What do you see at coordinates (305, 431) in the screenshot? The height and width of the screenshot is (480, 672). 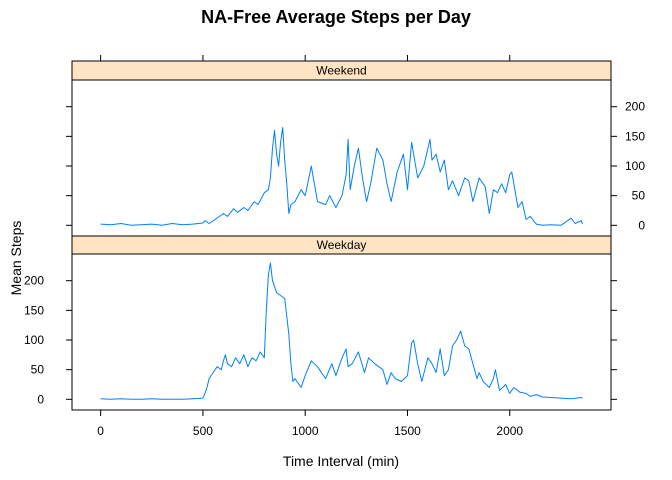 I see `x-tick-label: 1000` at bounding box center [305, 431].